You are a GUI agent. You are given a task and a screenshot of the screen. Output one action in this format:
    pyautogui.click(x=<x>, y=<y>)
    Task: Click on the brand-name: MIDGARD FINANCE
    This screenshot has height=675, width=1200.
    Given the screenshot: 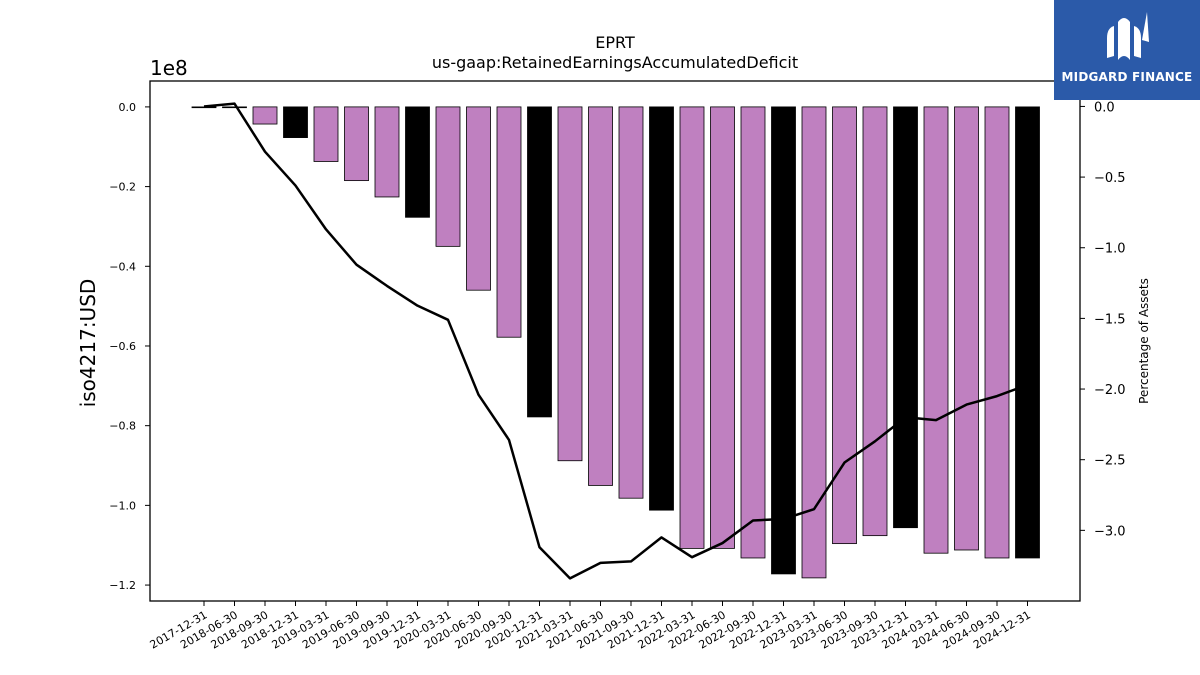 What is the action you would take?
    pyautogui.click(x=1127, y=77)
    